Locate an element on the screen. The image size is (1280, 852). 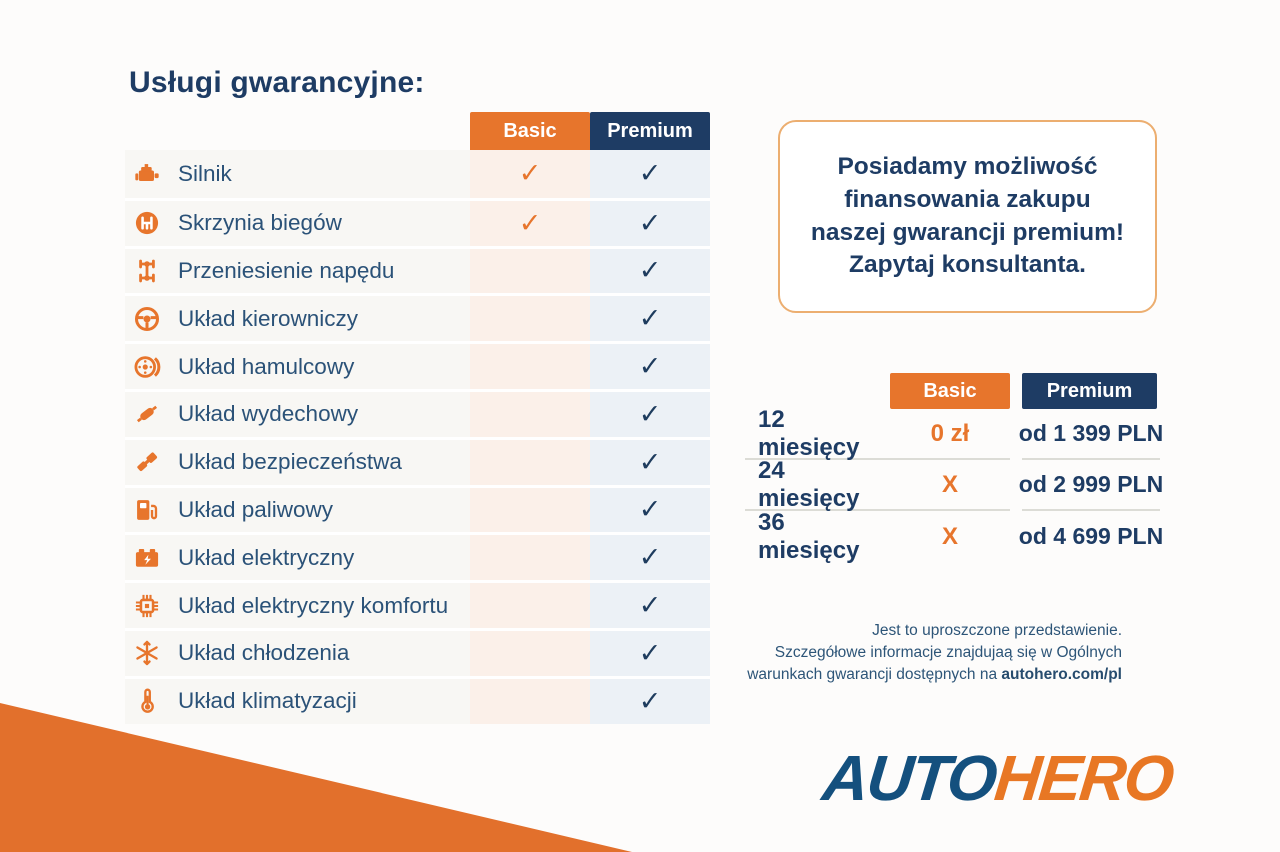
feature-label: Układ klimatyzacji is located at coordinates (267, 701).